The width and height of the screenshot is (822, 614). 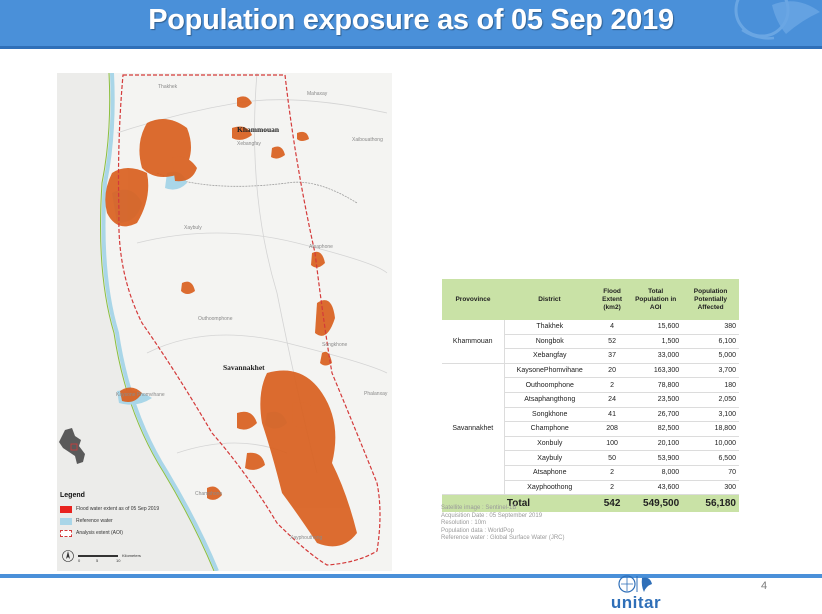 What do you see at coordinates (367, 140) in the screenshot?
I see `place-label: Xaibouathong` at bounding box center [367, 140].